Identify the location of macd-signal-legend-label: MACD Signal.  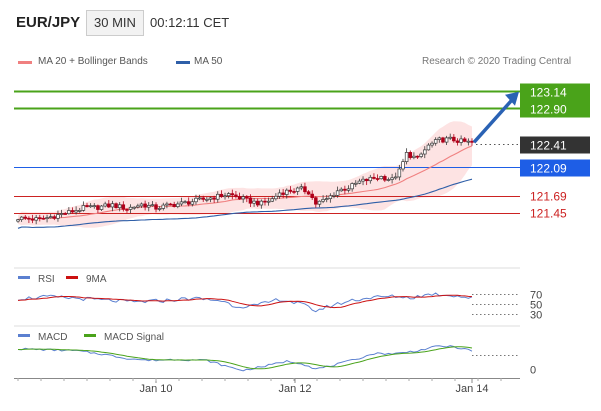
(134, 337).